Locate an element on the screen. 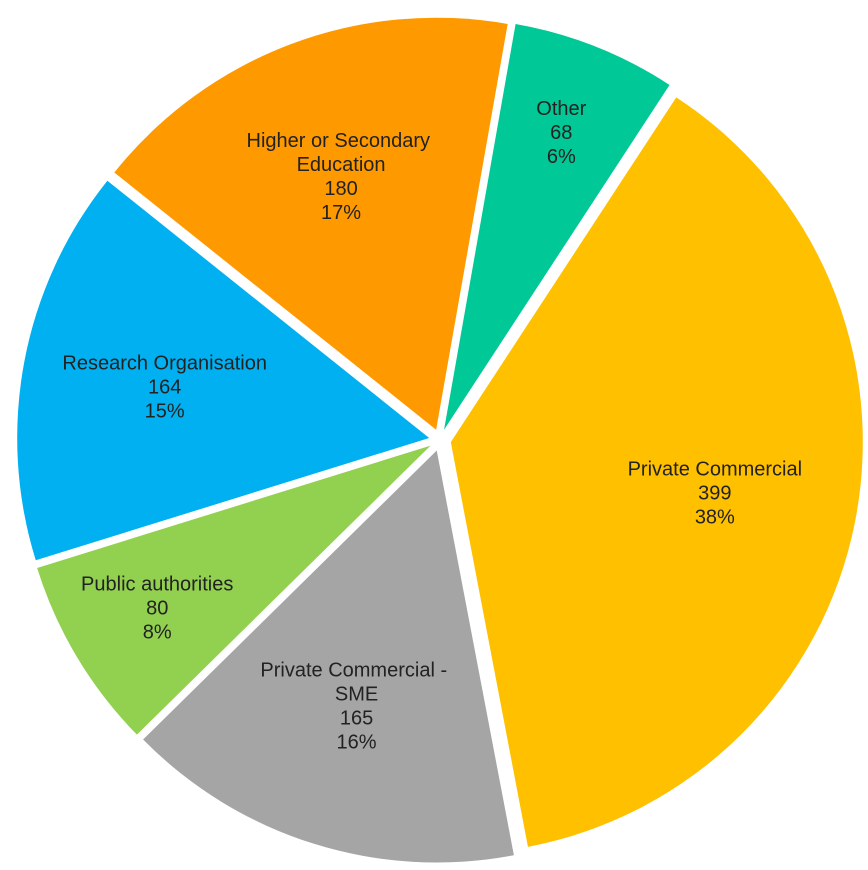 The image size is (868, 870). slice-value: 399 is located at coordinates (714, 494).